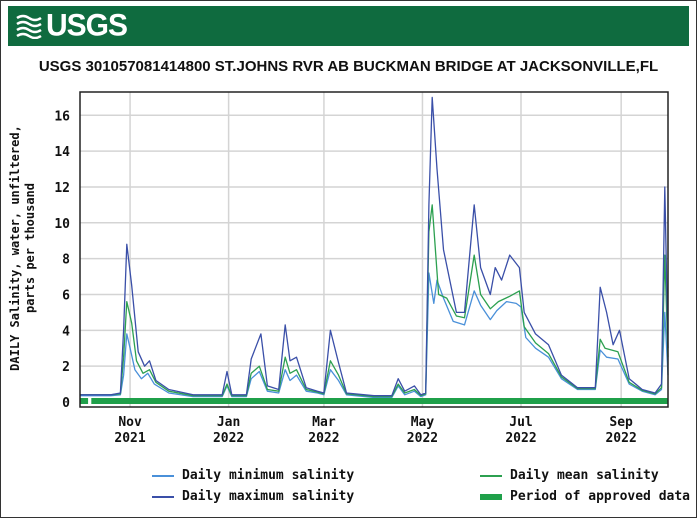 Image resolution: width=697 pixels, height=518 pixels. What do you see at coordinates (66, 367) in the screenshot?
I see `y-tick-label: 2` at bounding box center [66, 367].